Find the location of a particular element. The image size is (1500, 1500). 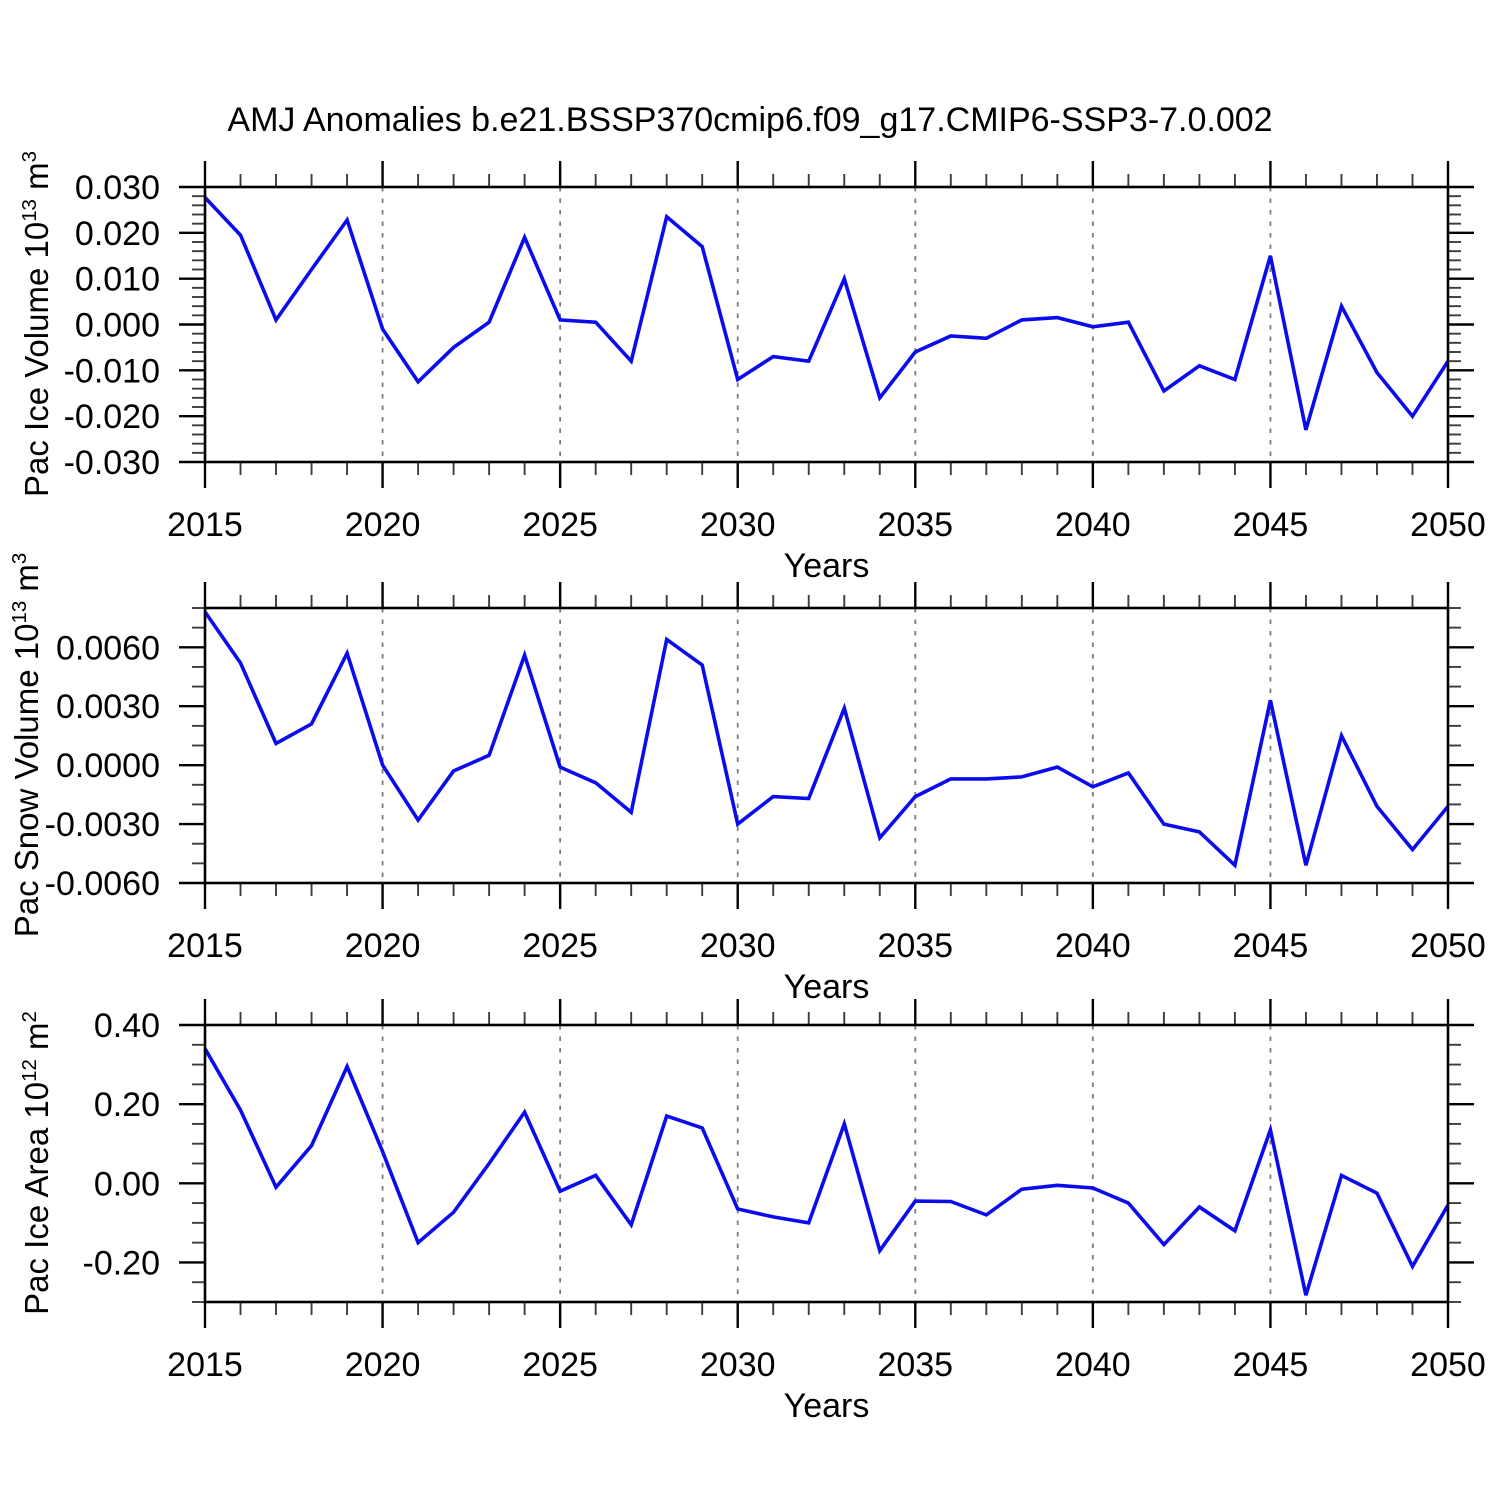

y-tick-label: -0.20 is located at coordinates (122, 1263).